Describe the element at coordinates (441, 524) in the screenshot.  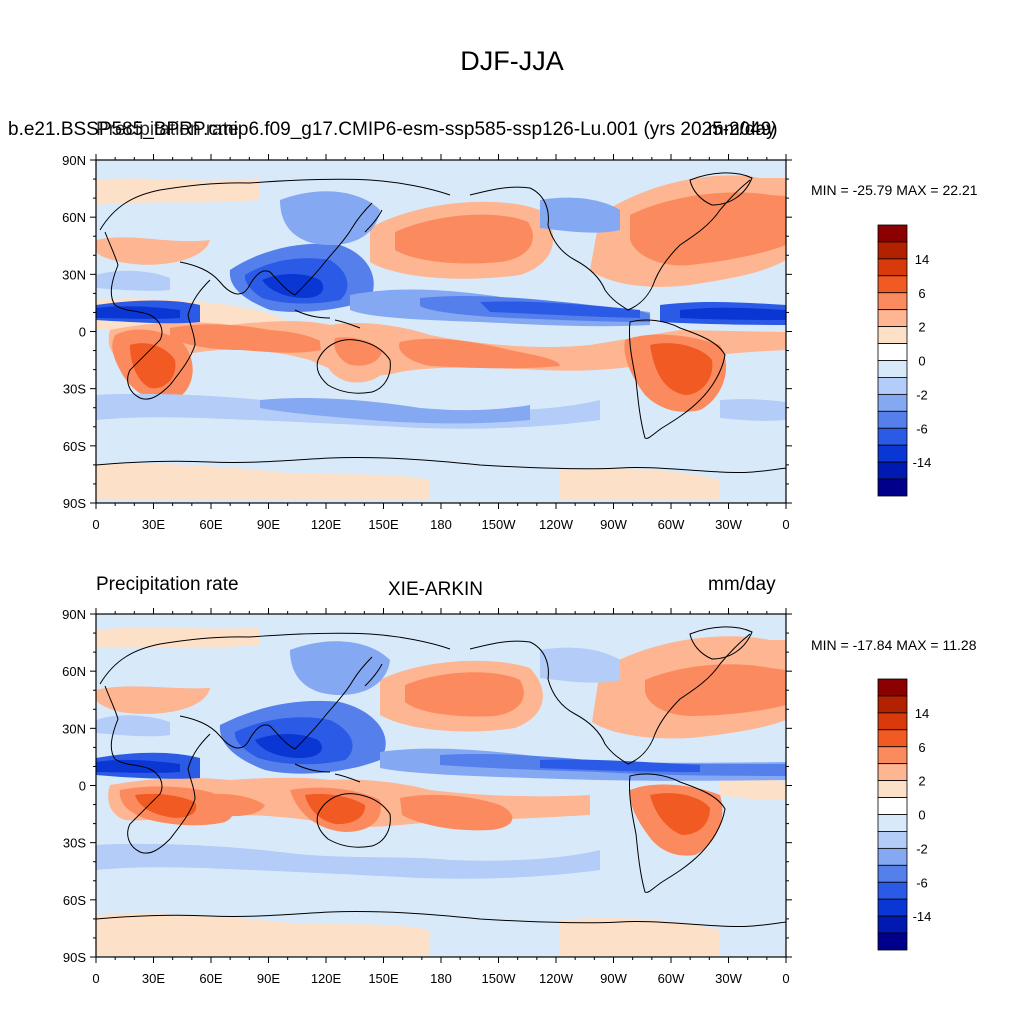
I see `panel1-lon-tick-label: 180` at that location.